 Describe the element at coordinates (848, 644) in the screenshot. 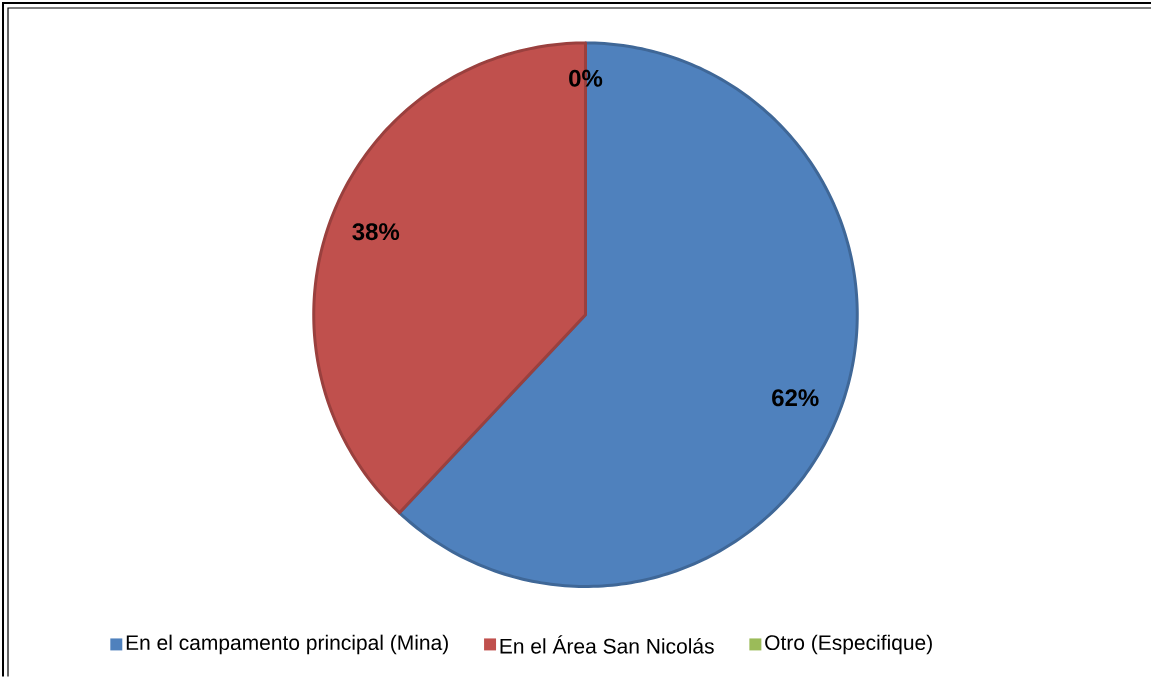

I see `legend-label: Otro (Especifique)` at that location.